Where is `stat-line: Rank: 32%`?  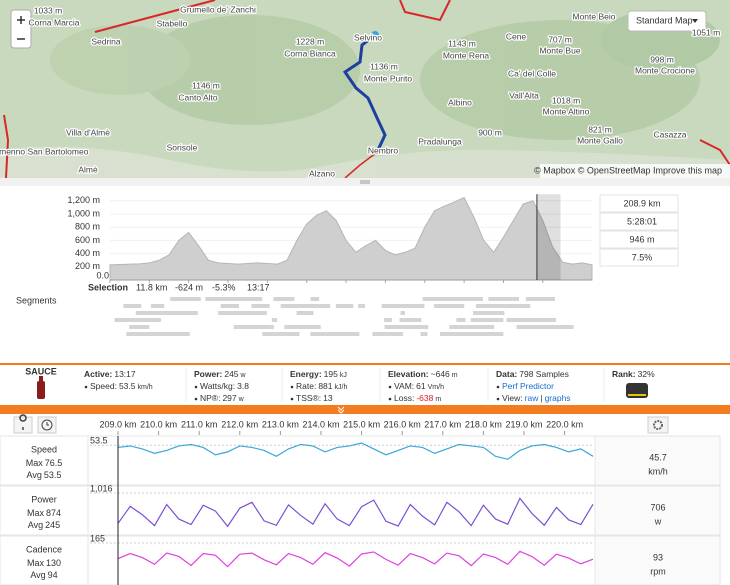 stat-line: Rank: 32% is located at coordinates (633, 374).